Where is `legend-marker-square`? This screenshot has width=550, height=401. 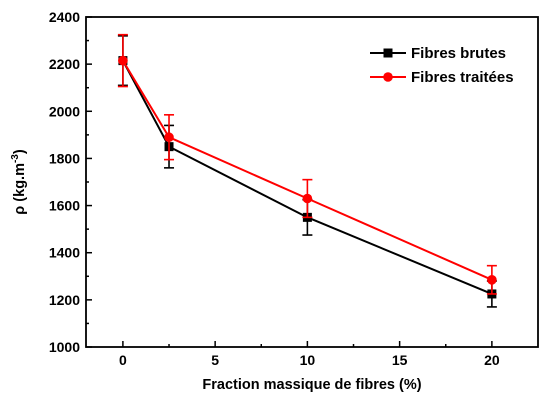 legend-marker-square is located at coordinates (388, 53).